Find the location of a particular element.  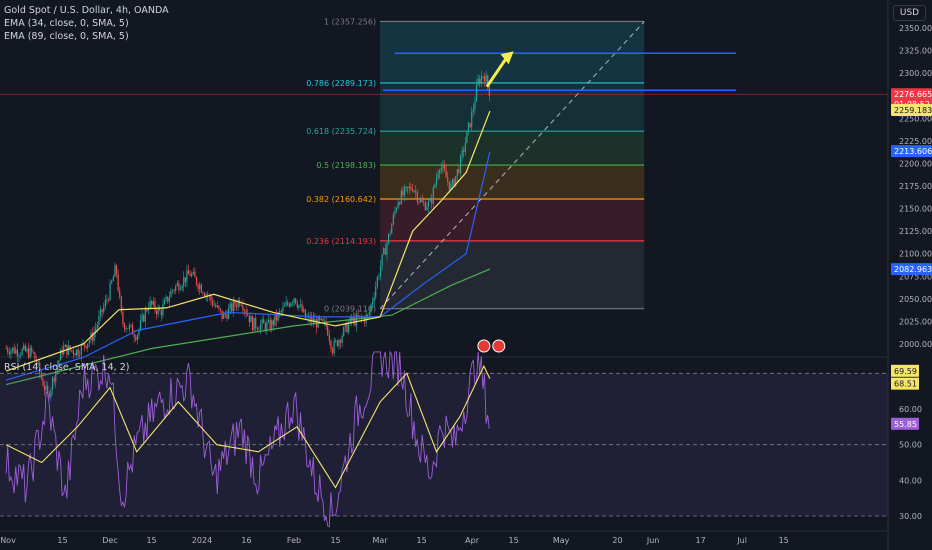

fib-level-label: 0.786 (2289.173) is located at coordinates (341, 83).